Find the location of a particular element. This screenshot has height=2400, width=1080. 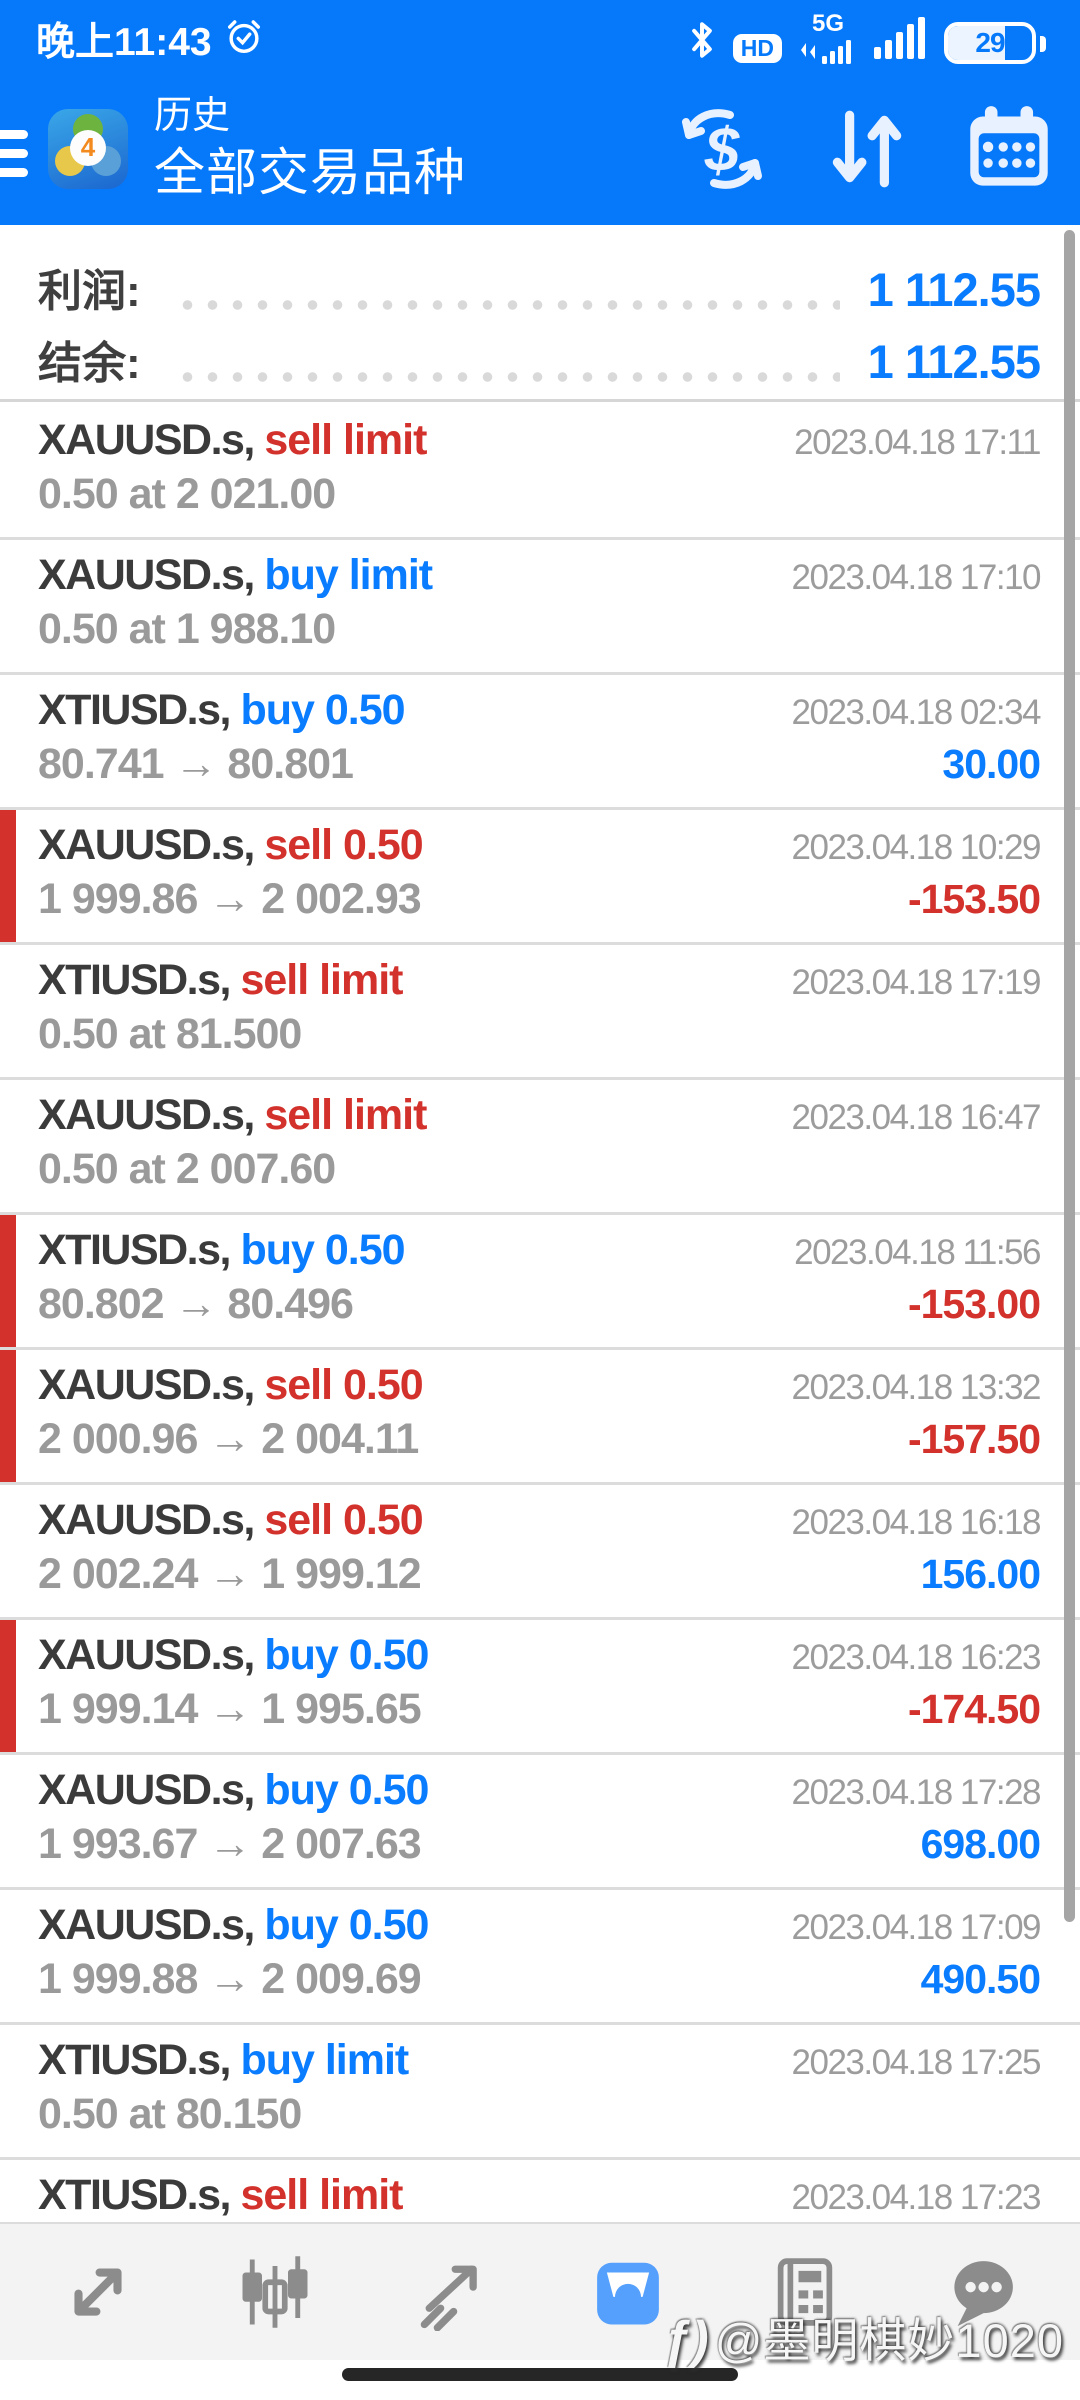

bottom-nav is located at coordinates (540, 2291).